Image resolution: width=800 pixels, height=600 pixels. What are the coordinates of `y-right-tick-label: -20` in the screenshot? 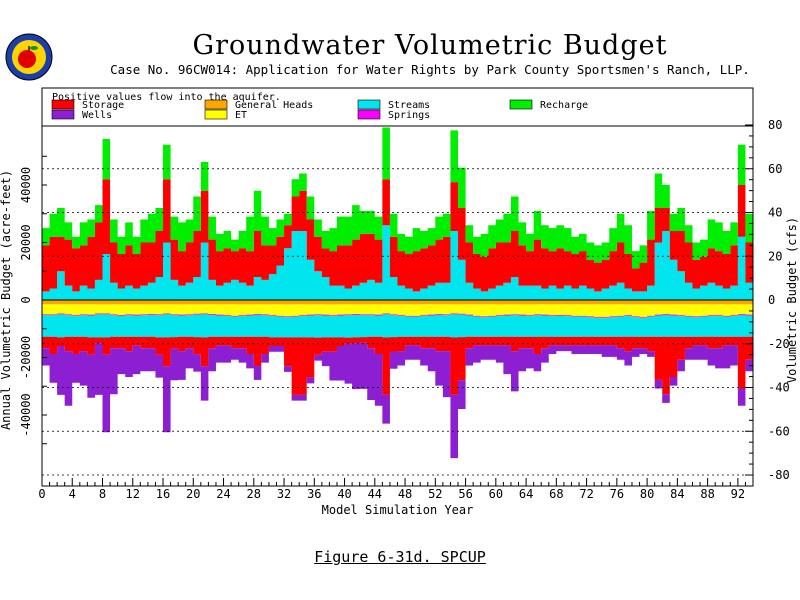 It's located at (779, 344).